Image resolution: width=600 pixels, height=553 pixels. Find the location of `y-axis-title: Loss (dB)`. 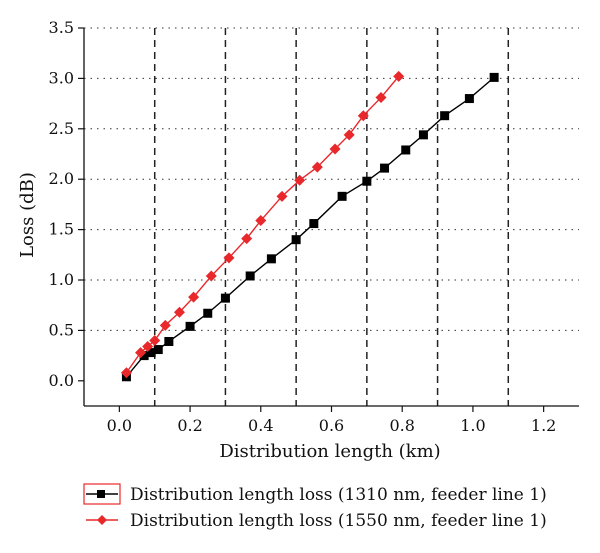

y-axis-title: Loss (dB) is located at coordinates (27, 215).